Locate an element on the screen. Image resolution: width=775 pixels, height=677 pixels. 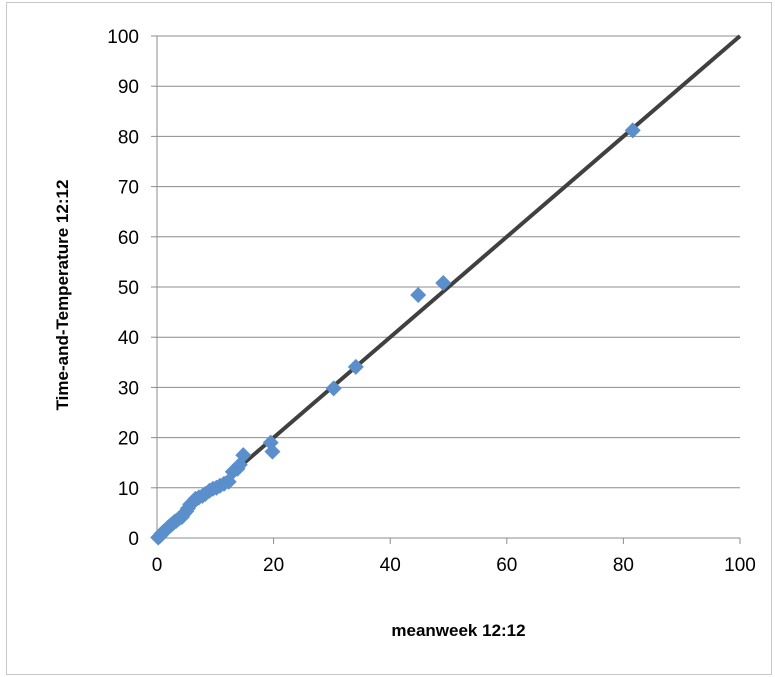
x-tick-label: 100 is located at coordinates (740, 565).